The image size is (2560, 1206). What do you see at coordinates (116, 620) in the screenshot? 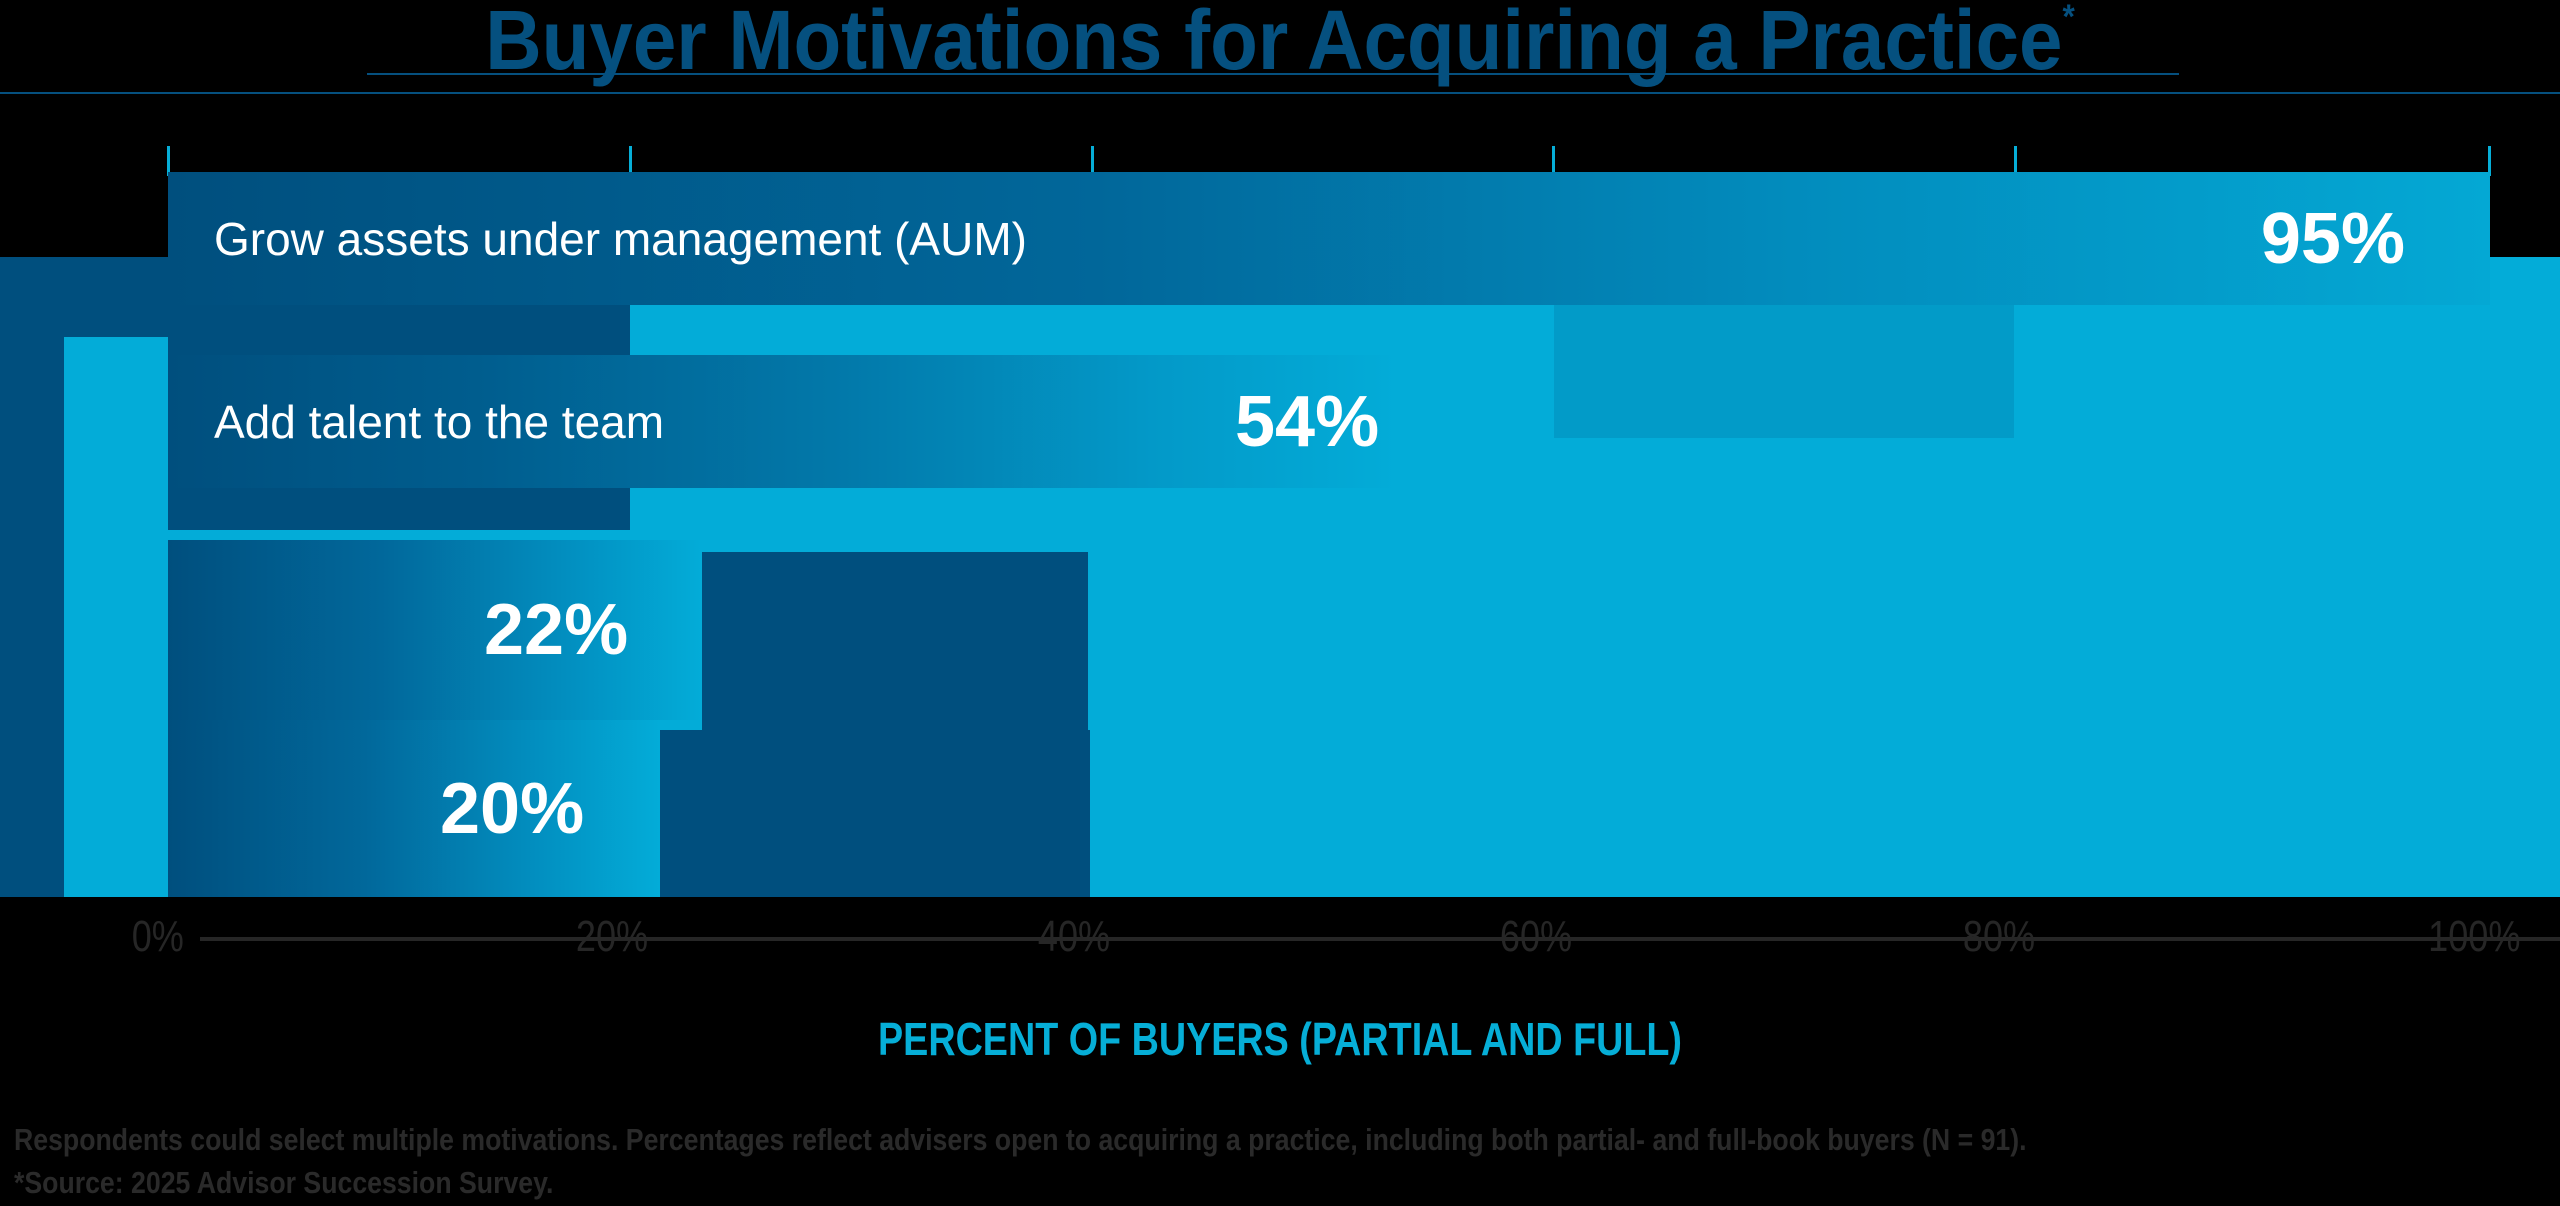
I see `left-strip-cyan` at bounding box center [116, 620].